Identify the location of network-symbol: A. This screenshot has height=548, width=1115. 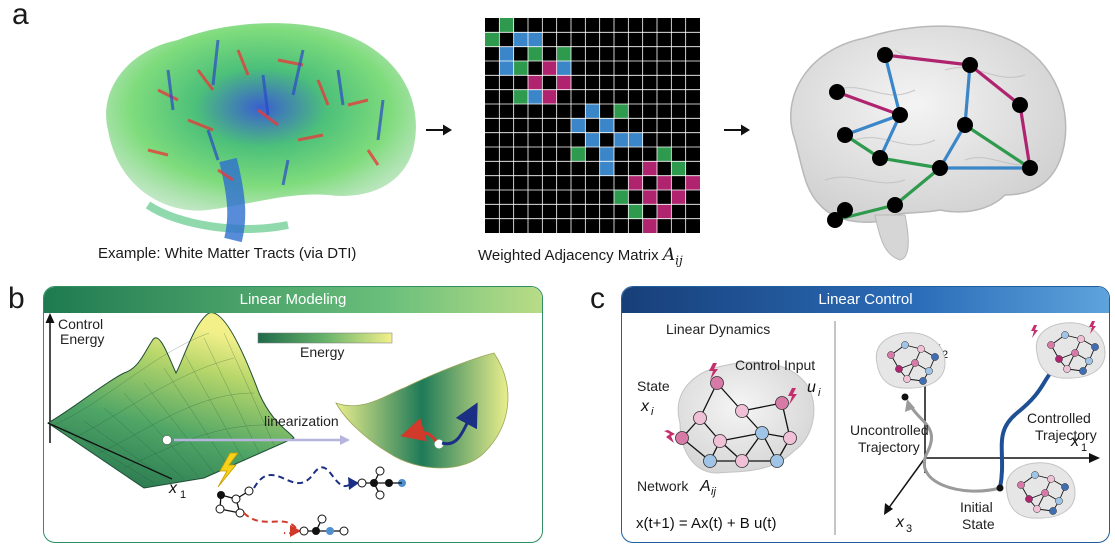
(705, 486).